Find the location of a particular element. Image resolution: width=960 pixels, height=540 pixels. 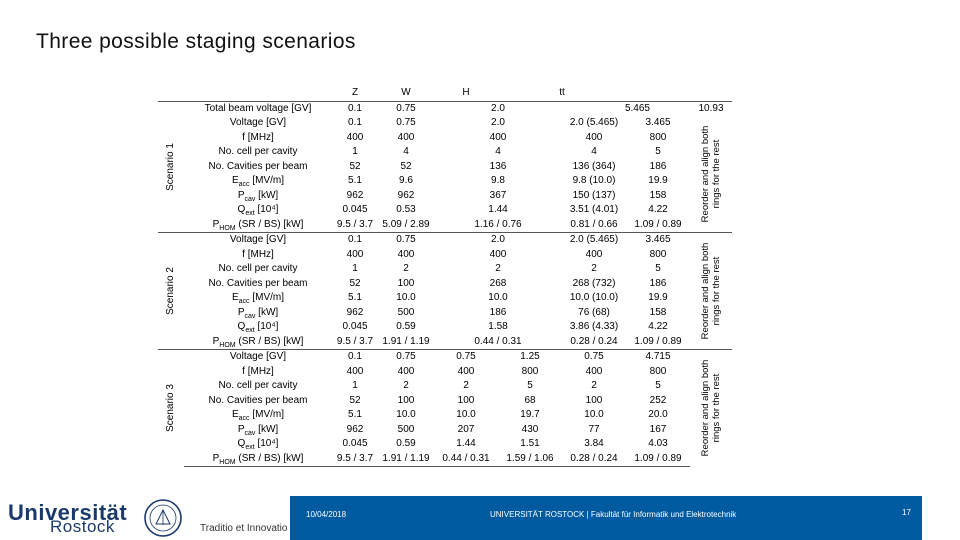

cell-z: 9.5 / 3.7 is located at coordinates (355, 459).